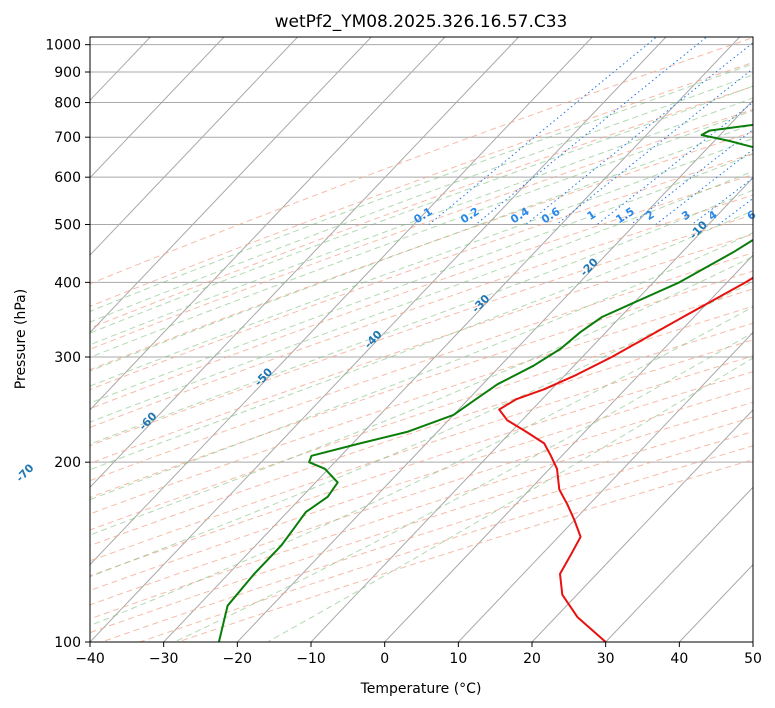 Image resolution: width=775 pixels, height=708 pixels. Describe the element at coordinates (67, 104) in the screenshot. I see `y-tick-label: 800` at that location.